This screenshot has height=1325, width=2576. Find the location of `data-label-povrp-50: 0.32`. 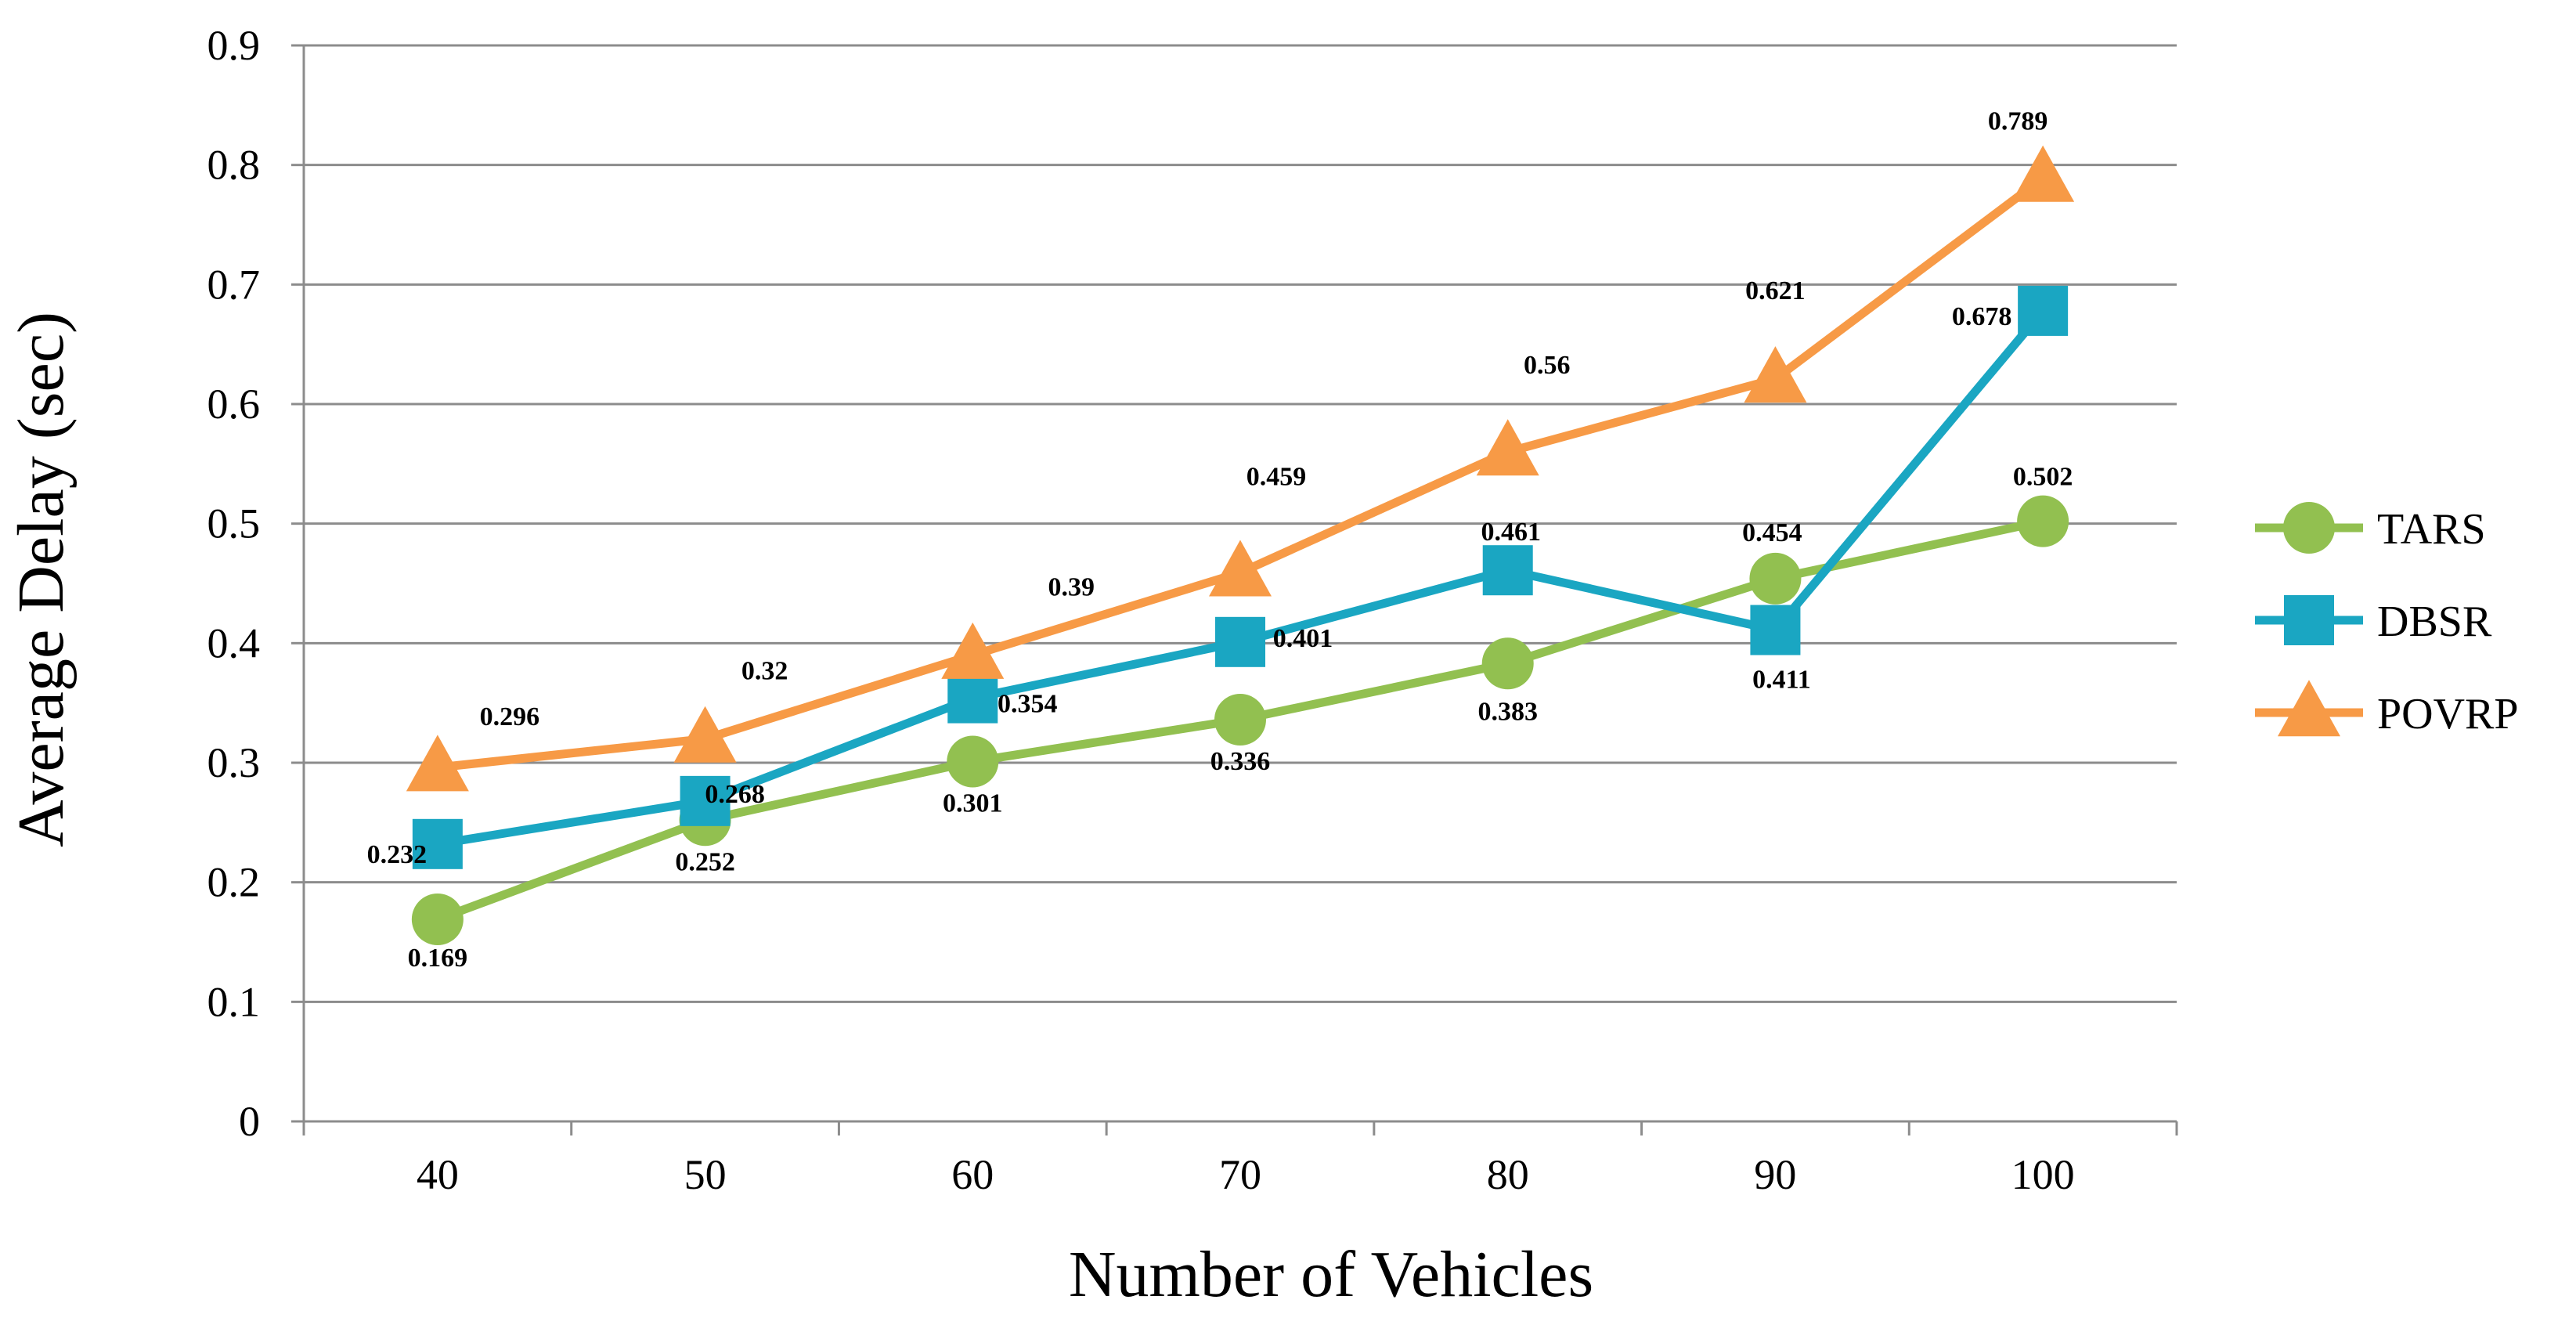

data-label-povrp-50: 0.32 is located at coordinates (764, 670).